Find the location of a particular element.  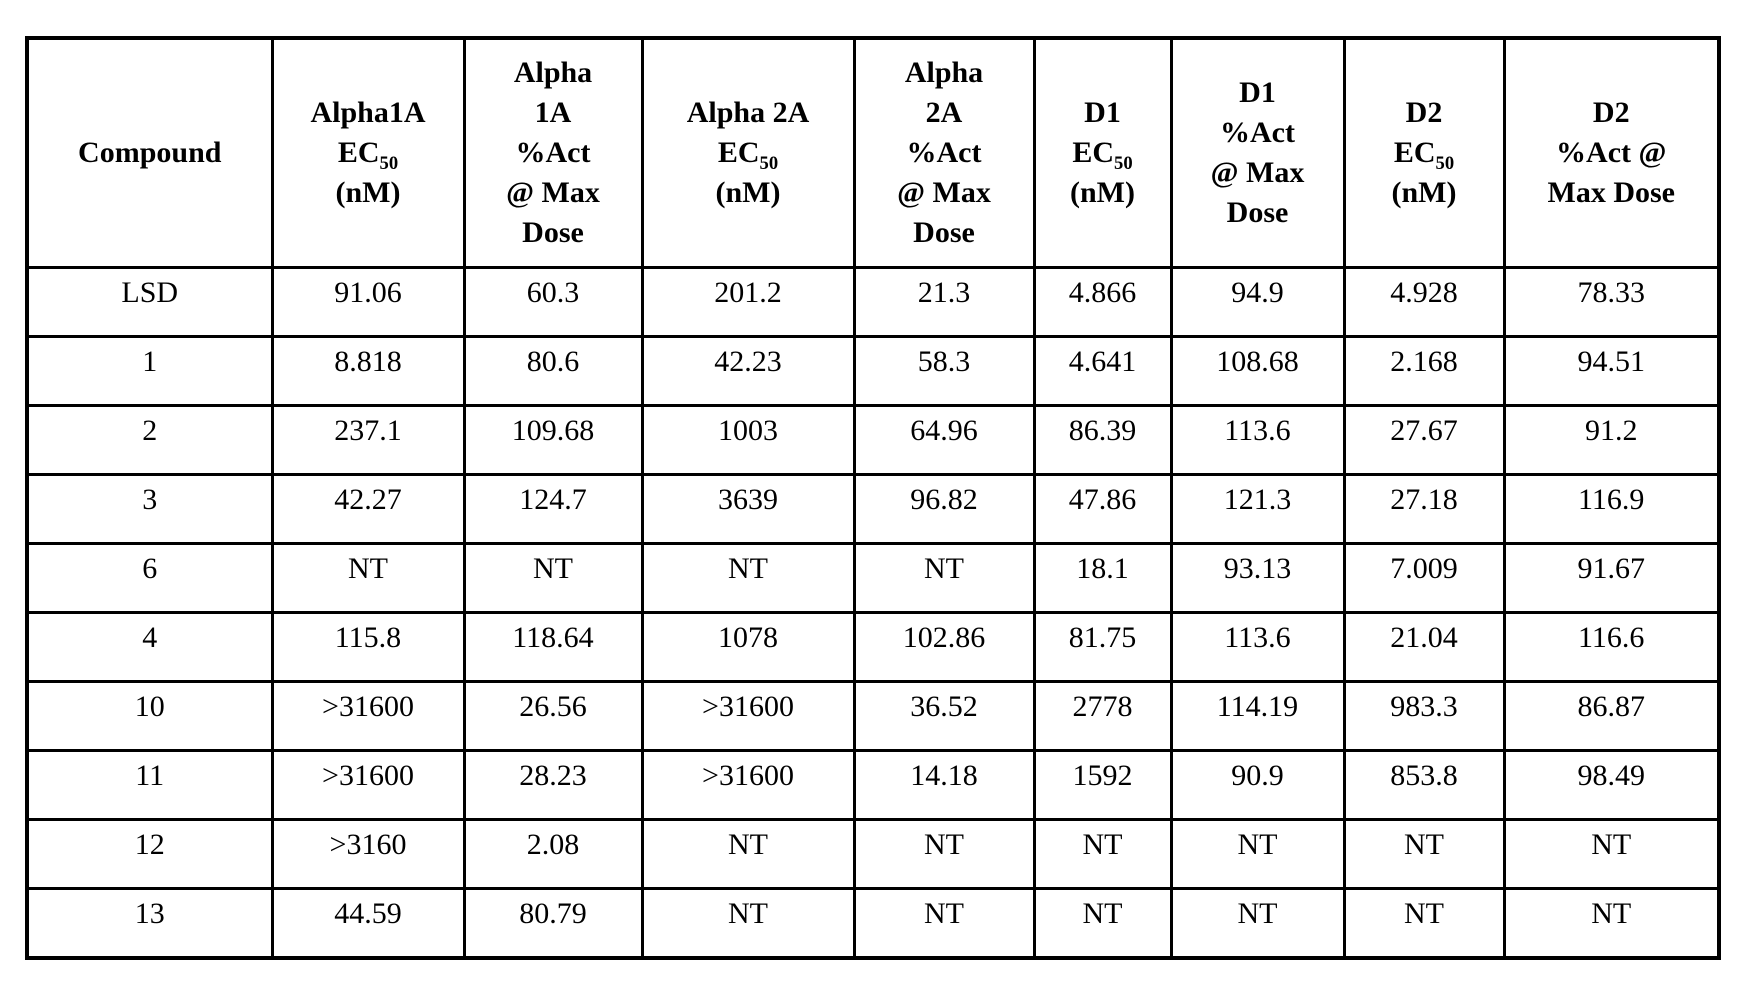

value-cell: 116.6 is located at coordinates (1611, 647).